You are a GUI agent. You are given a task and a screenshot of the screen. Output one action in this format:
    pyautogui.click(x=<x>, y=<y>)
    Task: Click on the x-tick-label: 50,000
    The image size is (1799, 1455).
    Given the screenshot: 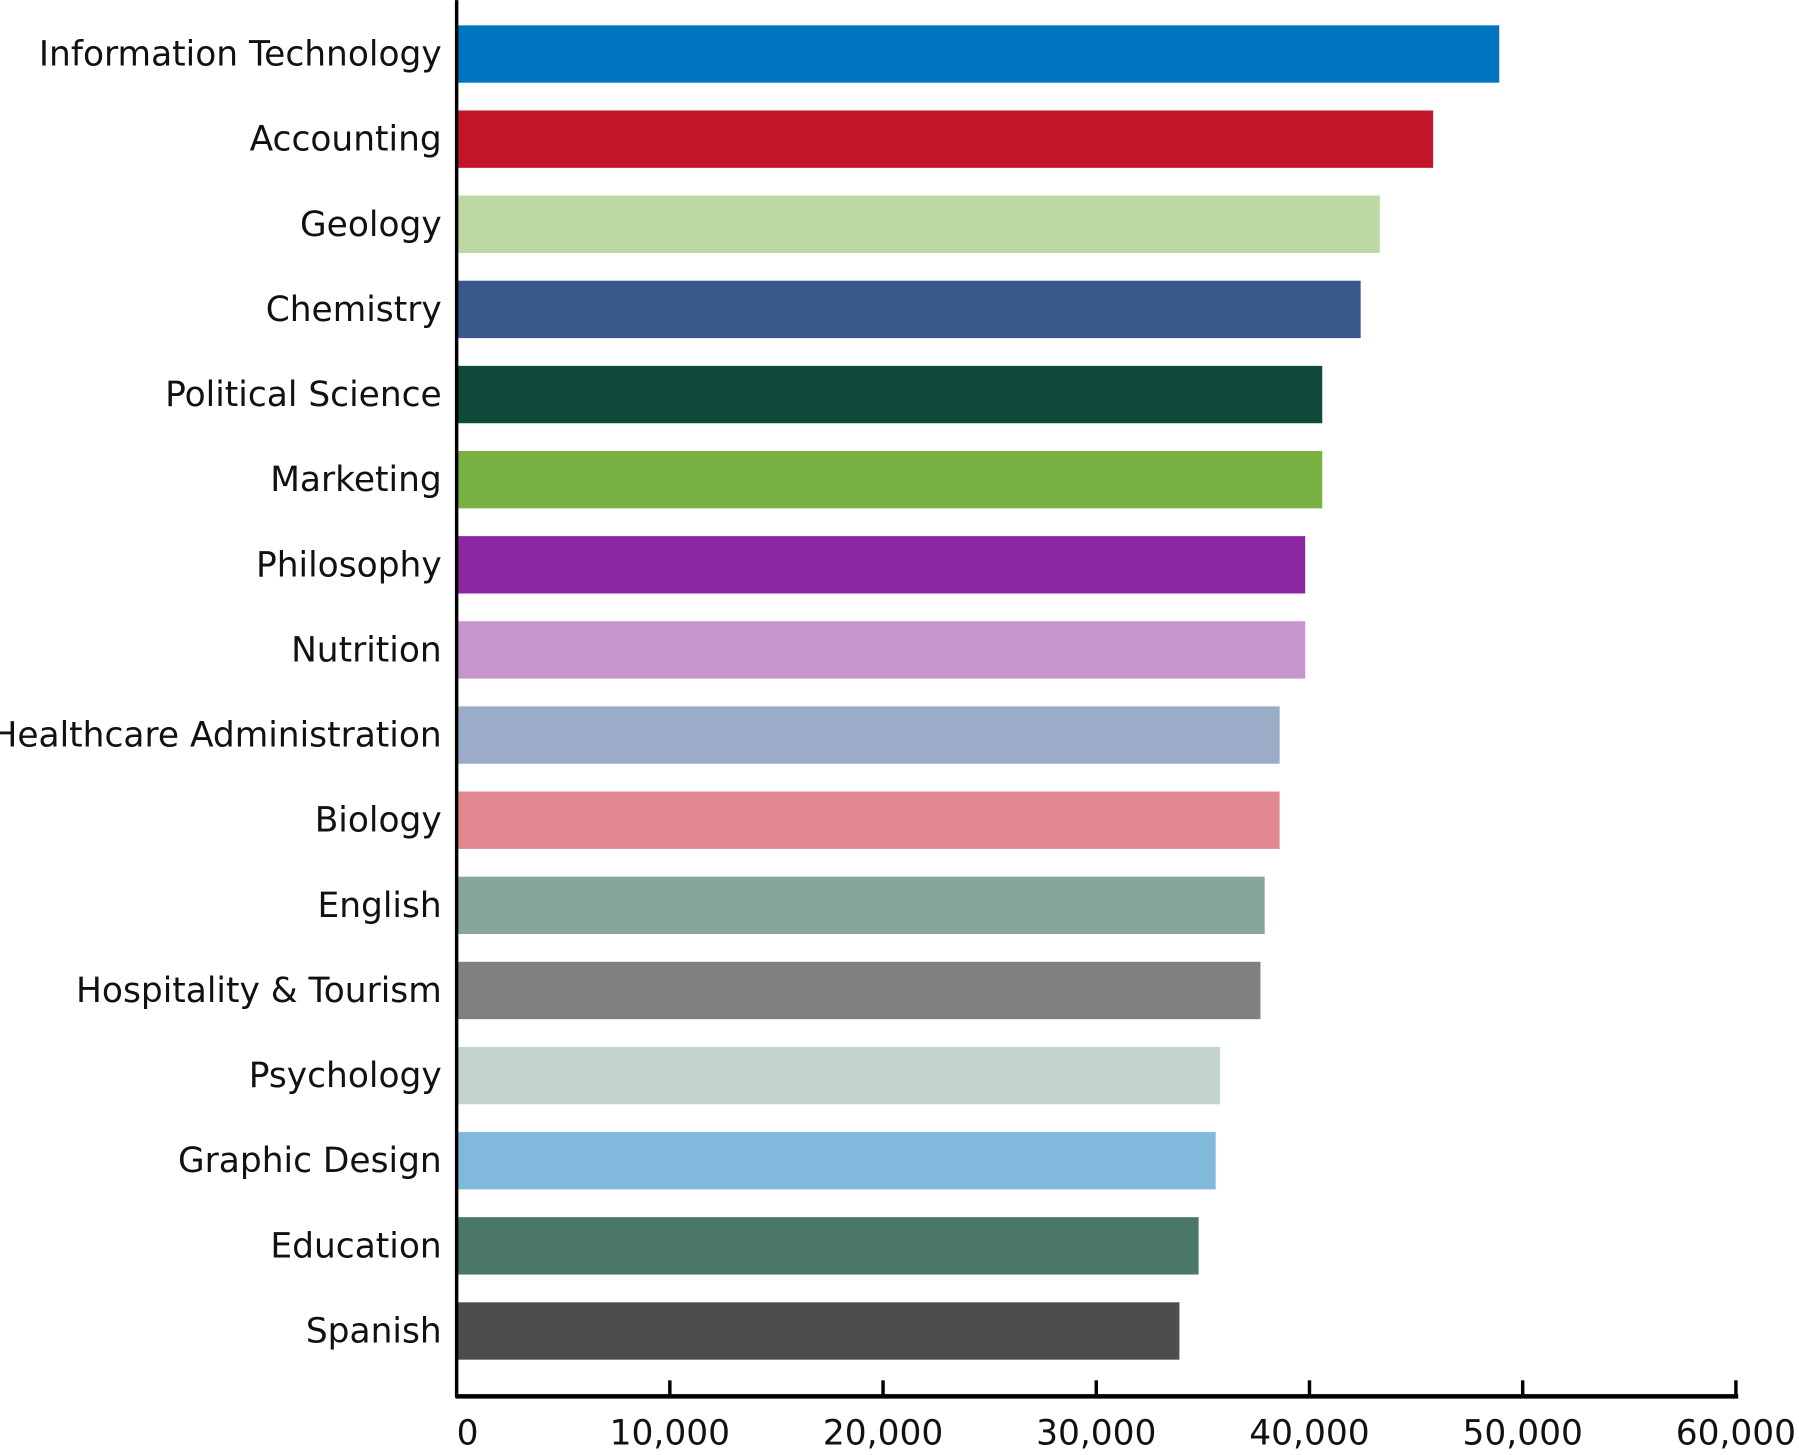 What is the action you would take?
    pyautogui.click(x=1522, y=1434)
    